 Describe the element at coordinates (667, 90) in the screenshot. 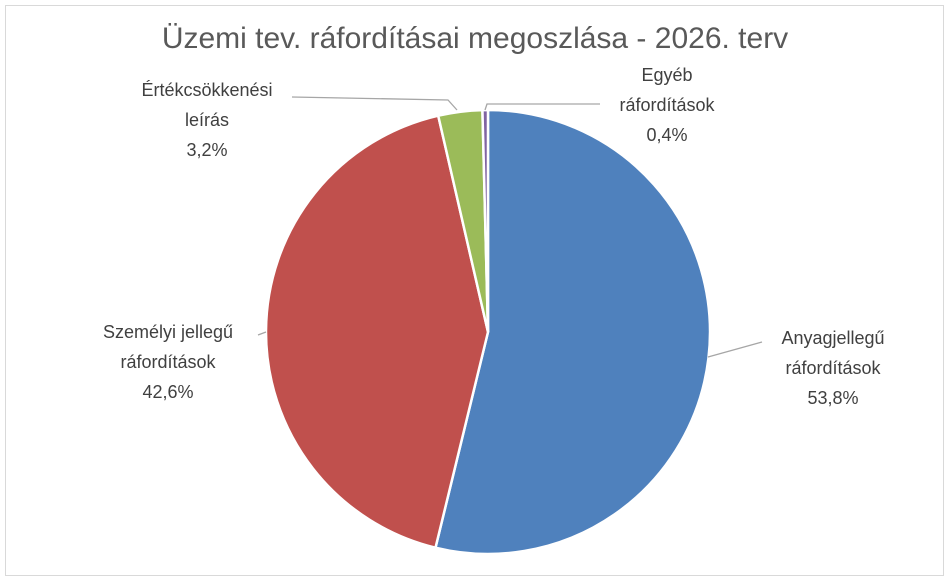

I see `category-label: Egyéb ráfordítások` at that location.